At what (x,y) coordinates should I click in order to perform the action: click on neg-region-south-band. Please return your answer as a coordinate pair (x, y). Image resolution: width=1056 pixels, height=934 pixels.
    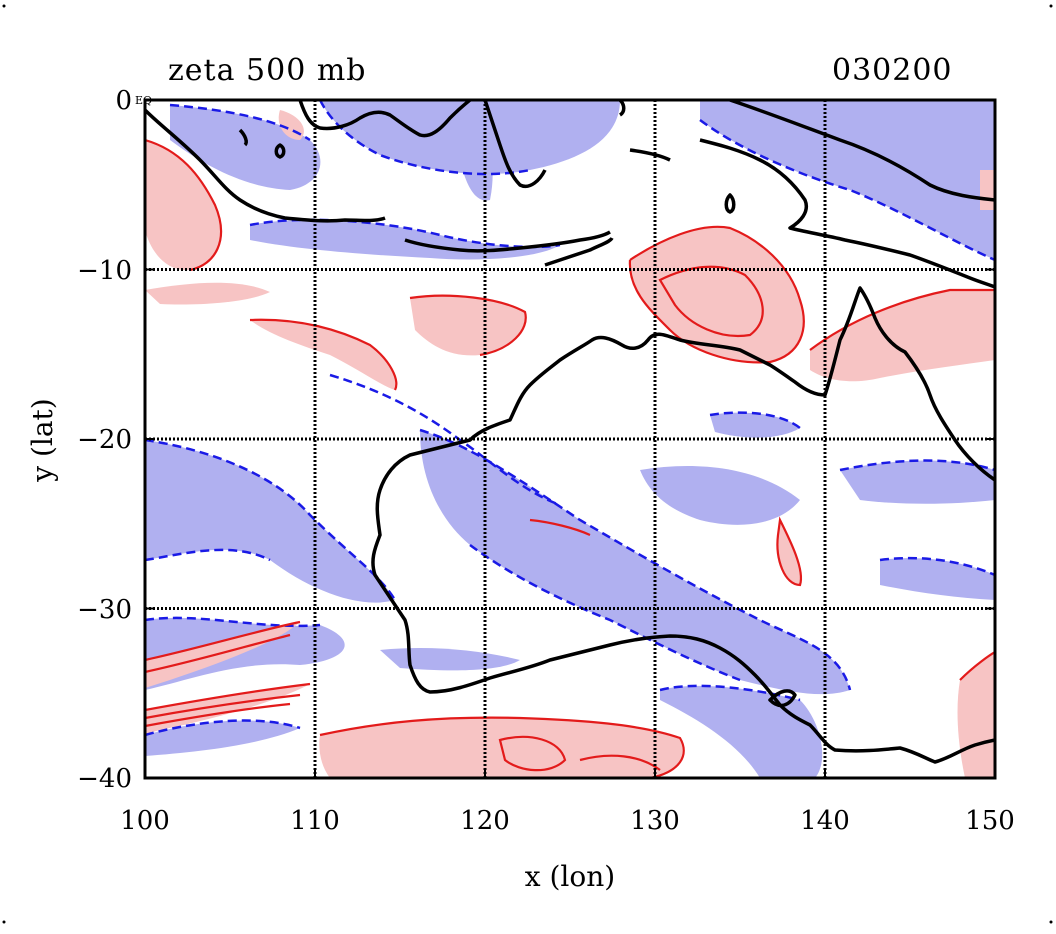
    Looking at the image, I should click on (245, 653).